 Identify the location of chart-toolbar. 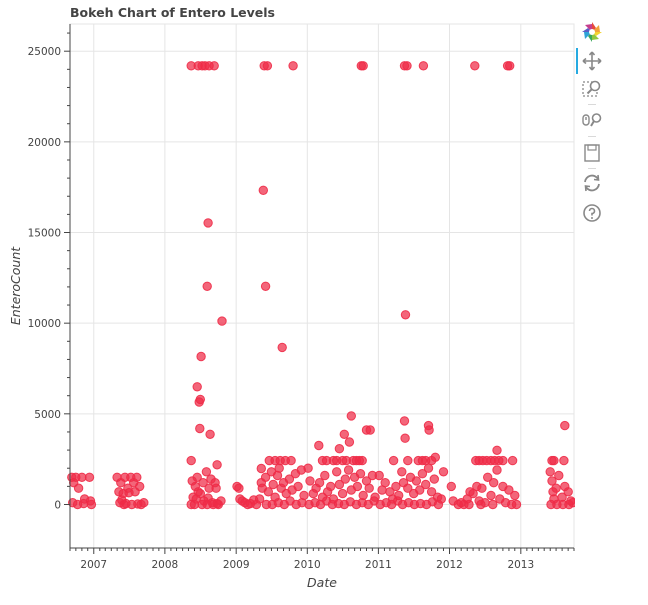
(592, 125).